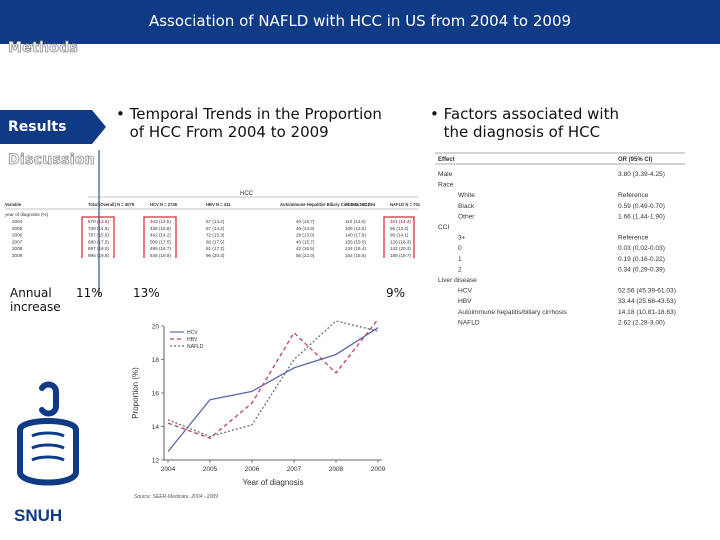  What do you see at coordinates (305, 241) in the screenshot?
I see `table-cell: 40 (15.7)` at bounding box center [305, 241].